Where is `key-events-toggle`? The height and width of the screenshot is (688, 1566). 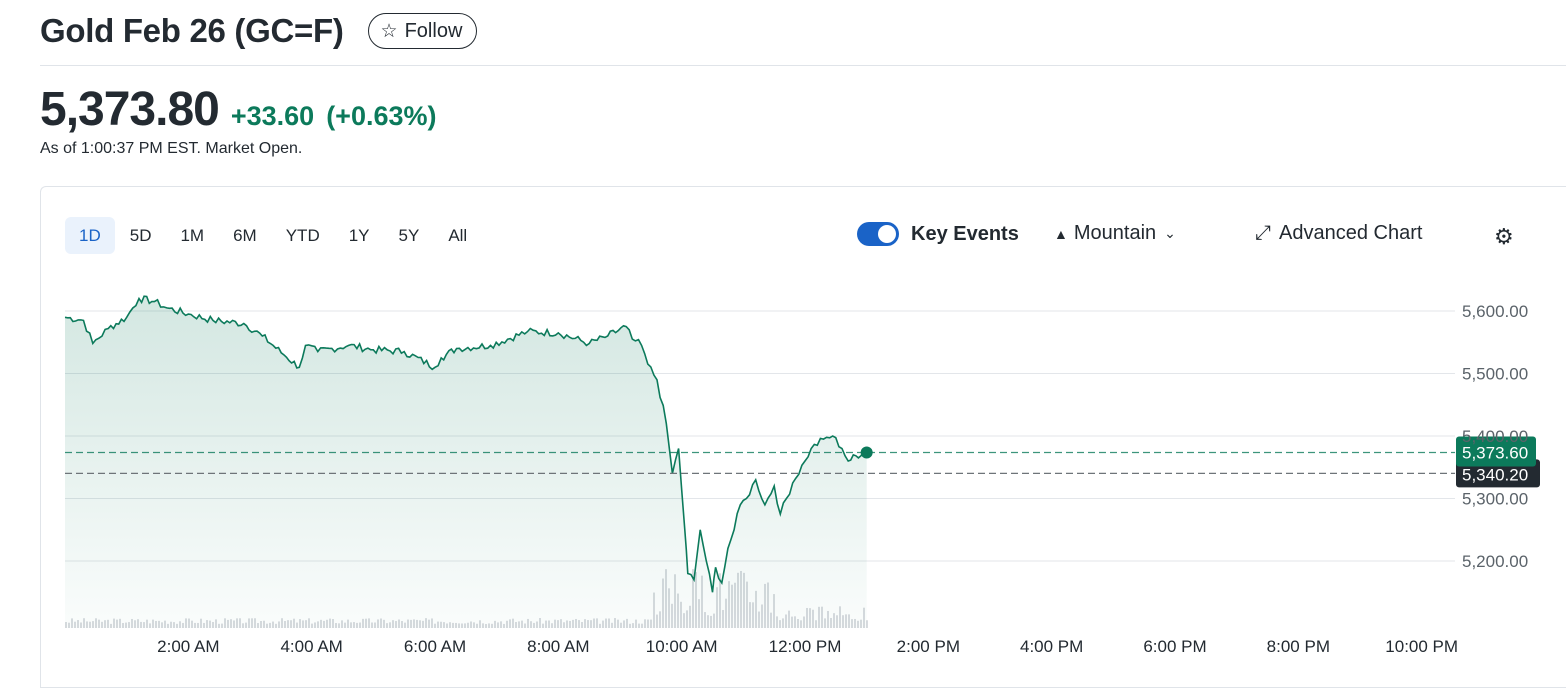 key-events-toggle is located at coordinates (878, 234).